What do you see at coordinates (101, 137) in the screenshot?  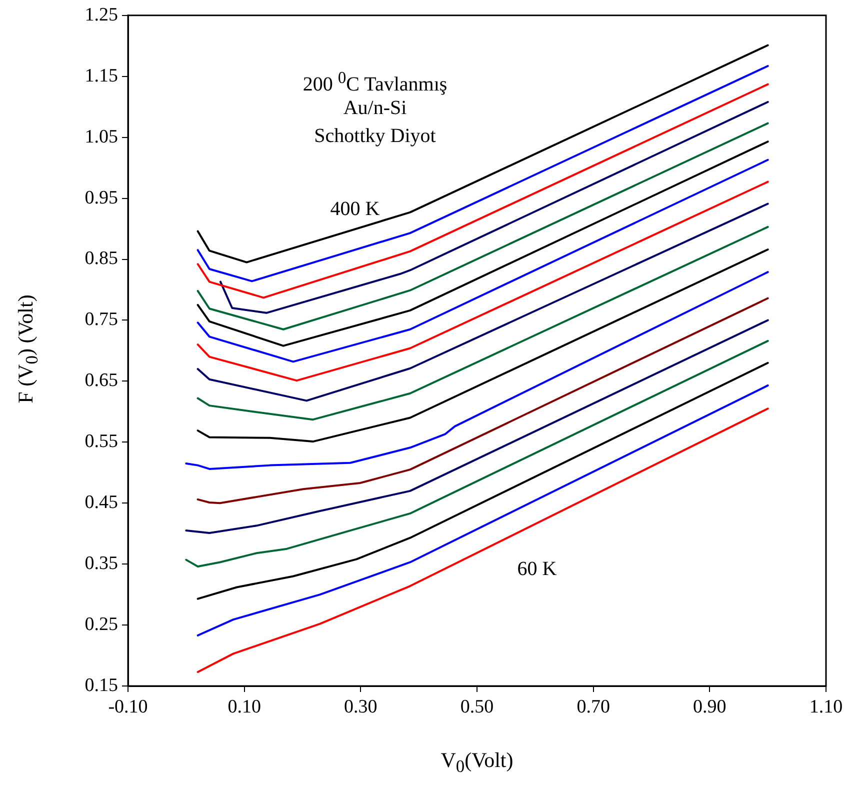 I see `y-tick-label: 1.05` at bounding box center [101, 137].